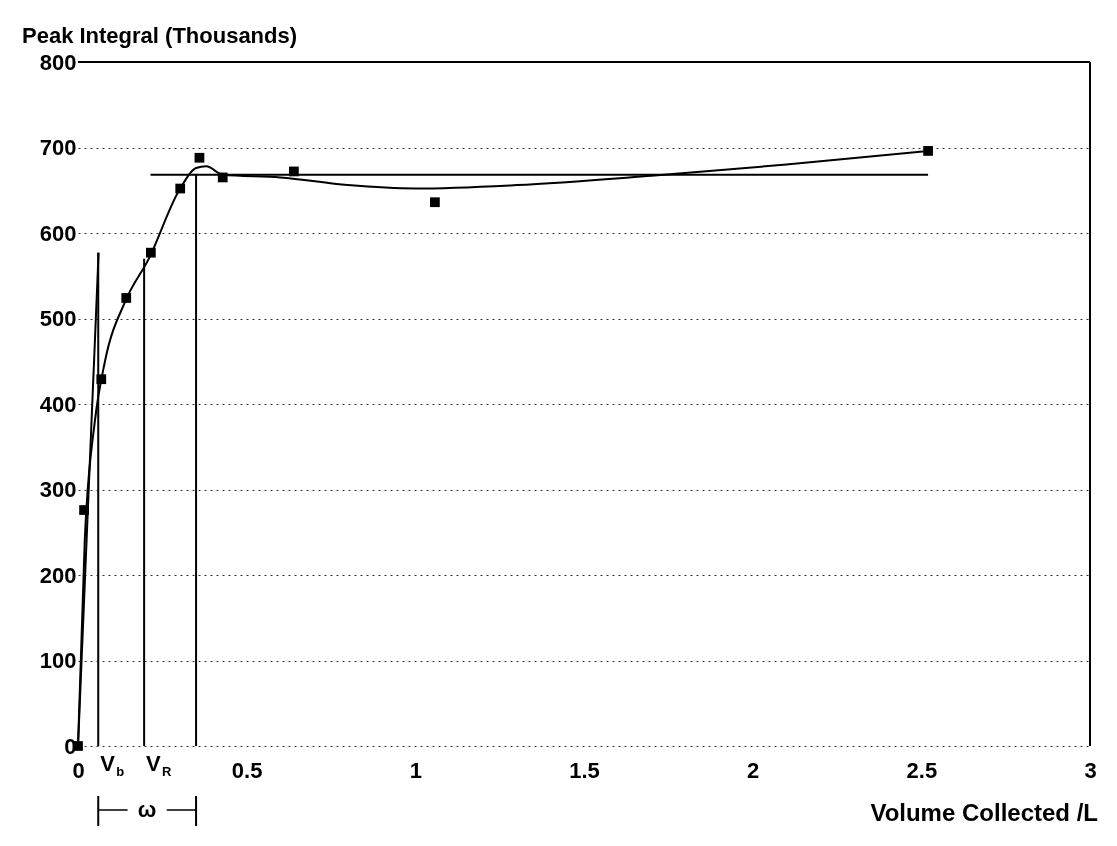  I want to click on x-axis-title: Volume Collected /L, so click(984, 812).